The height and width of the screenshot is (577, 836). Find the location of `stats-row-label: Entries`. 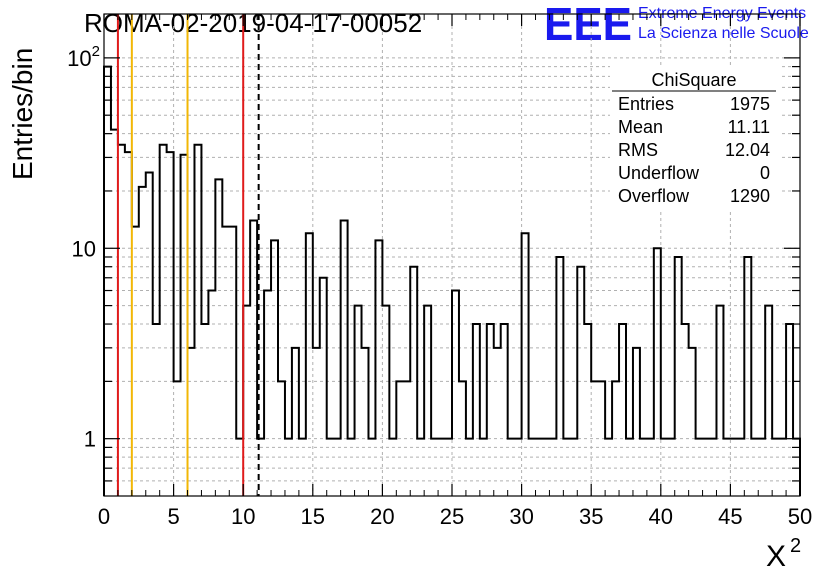

stats-row-label: Entries is located at coordinates (646, 104).